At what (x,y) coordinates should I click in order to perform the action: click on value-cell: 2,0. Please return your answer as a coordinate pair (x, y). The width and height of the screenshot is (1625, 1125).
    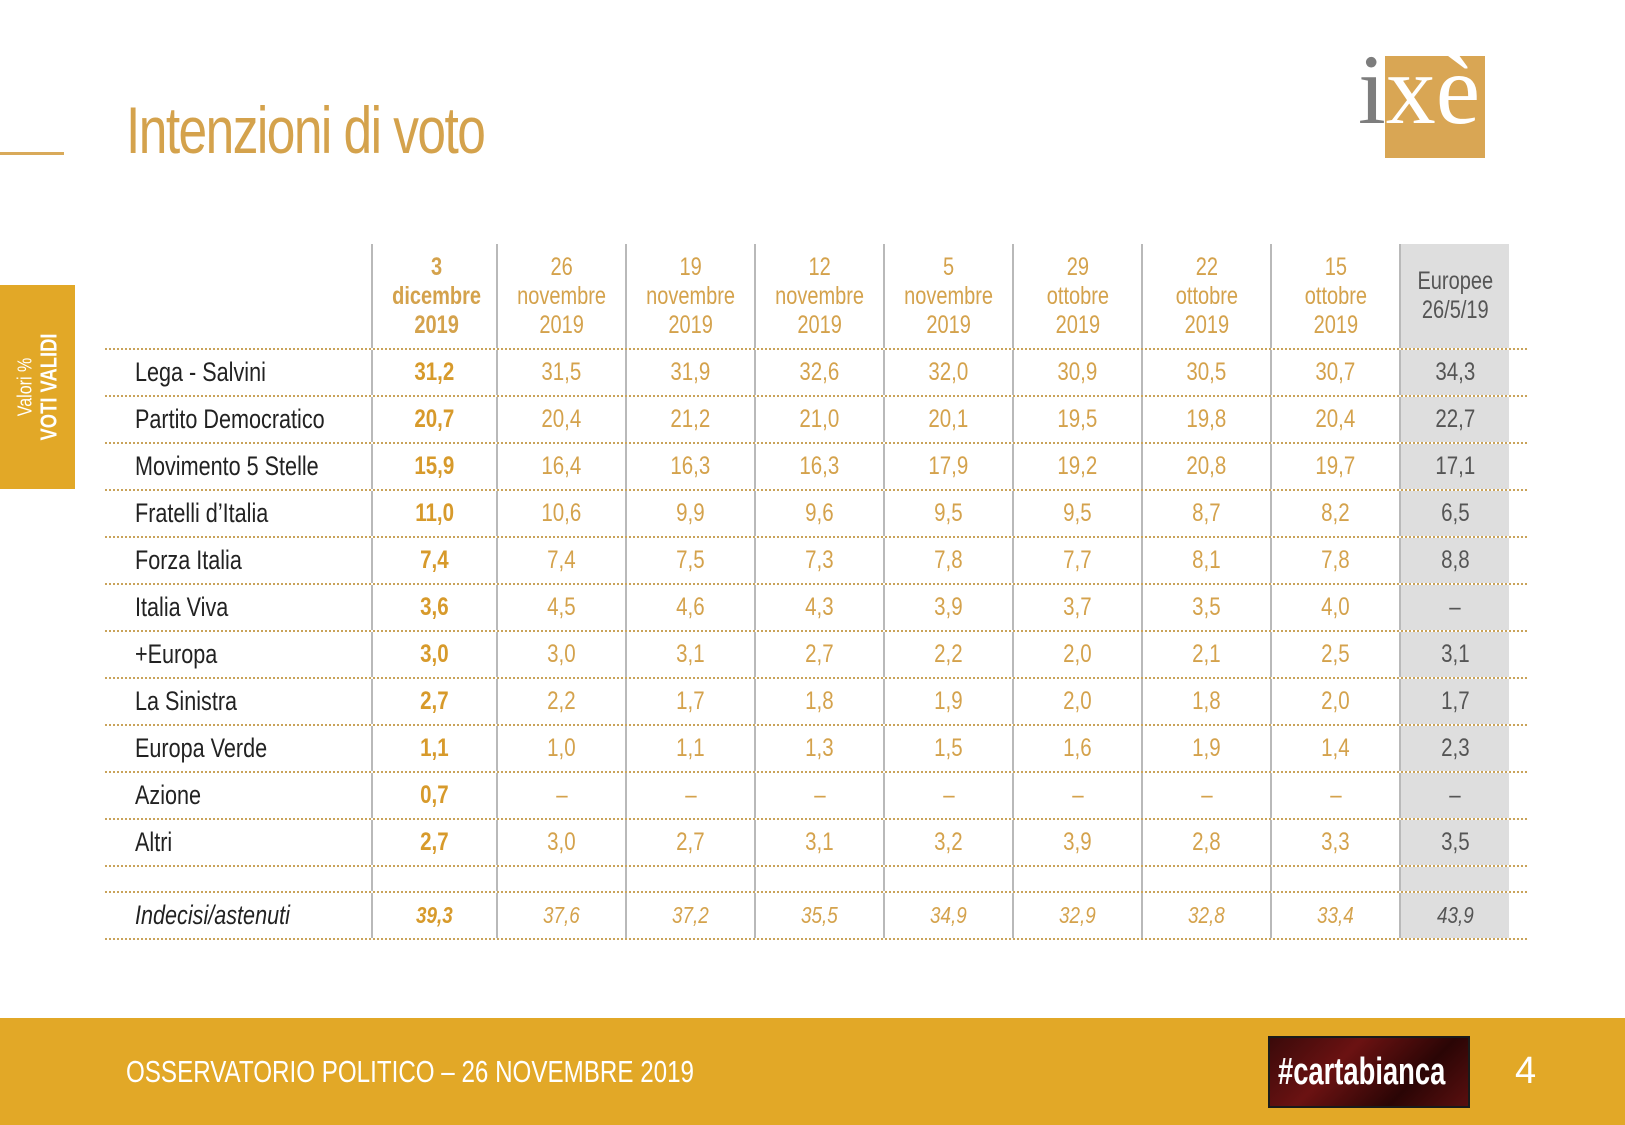
    Looking at the image, I should click on (1334, 701).